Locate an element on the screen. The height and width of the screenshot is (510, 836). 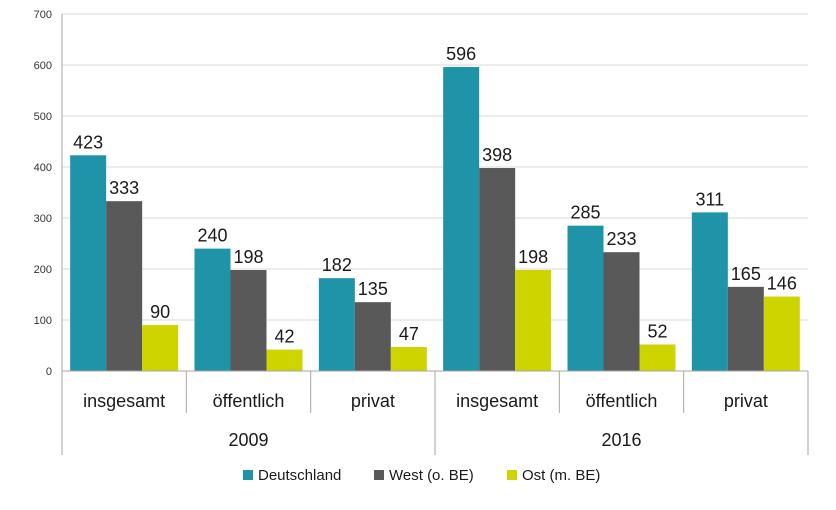
group-label: 2016 is located at coordinates (621, 440).